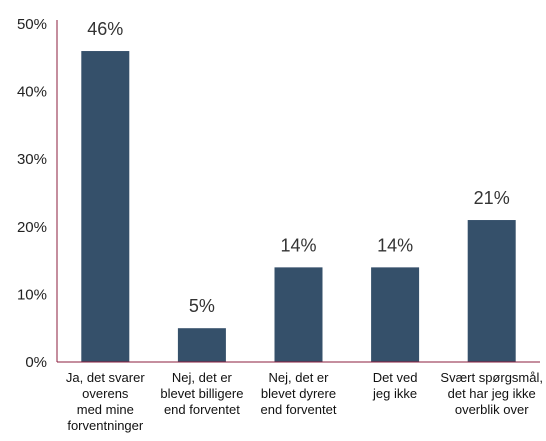  What do you see at coordinates (395, 377) in the screenshot?
I see `category-label: Det ved` at bounding box center [395, 377].